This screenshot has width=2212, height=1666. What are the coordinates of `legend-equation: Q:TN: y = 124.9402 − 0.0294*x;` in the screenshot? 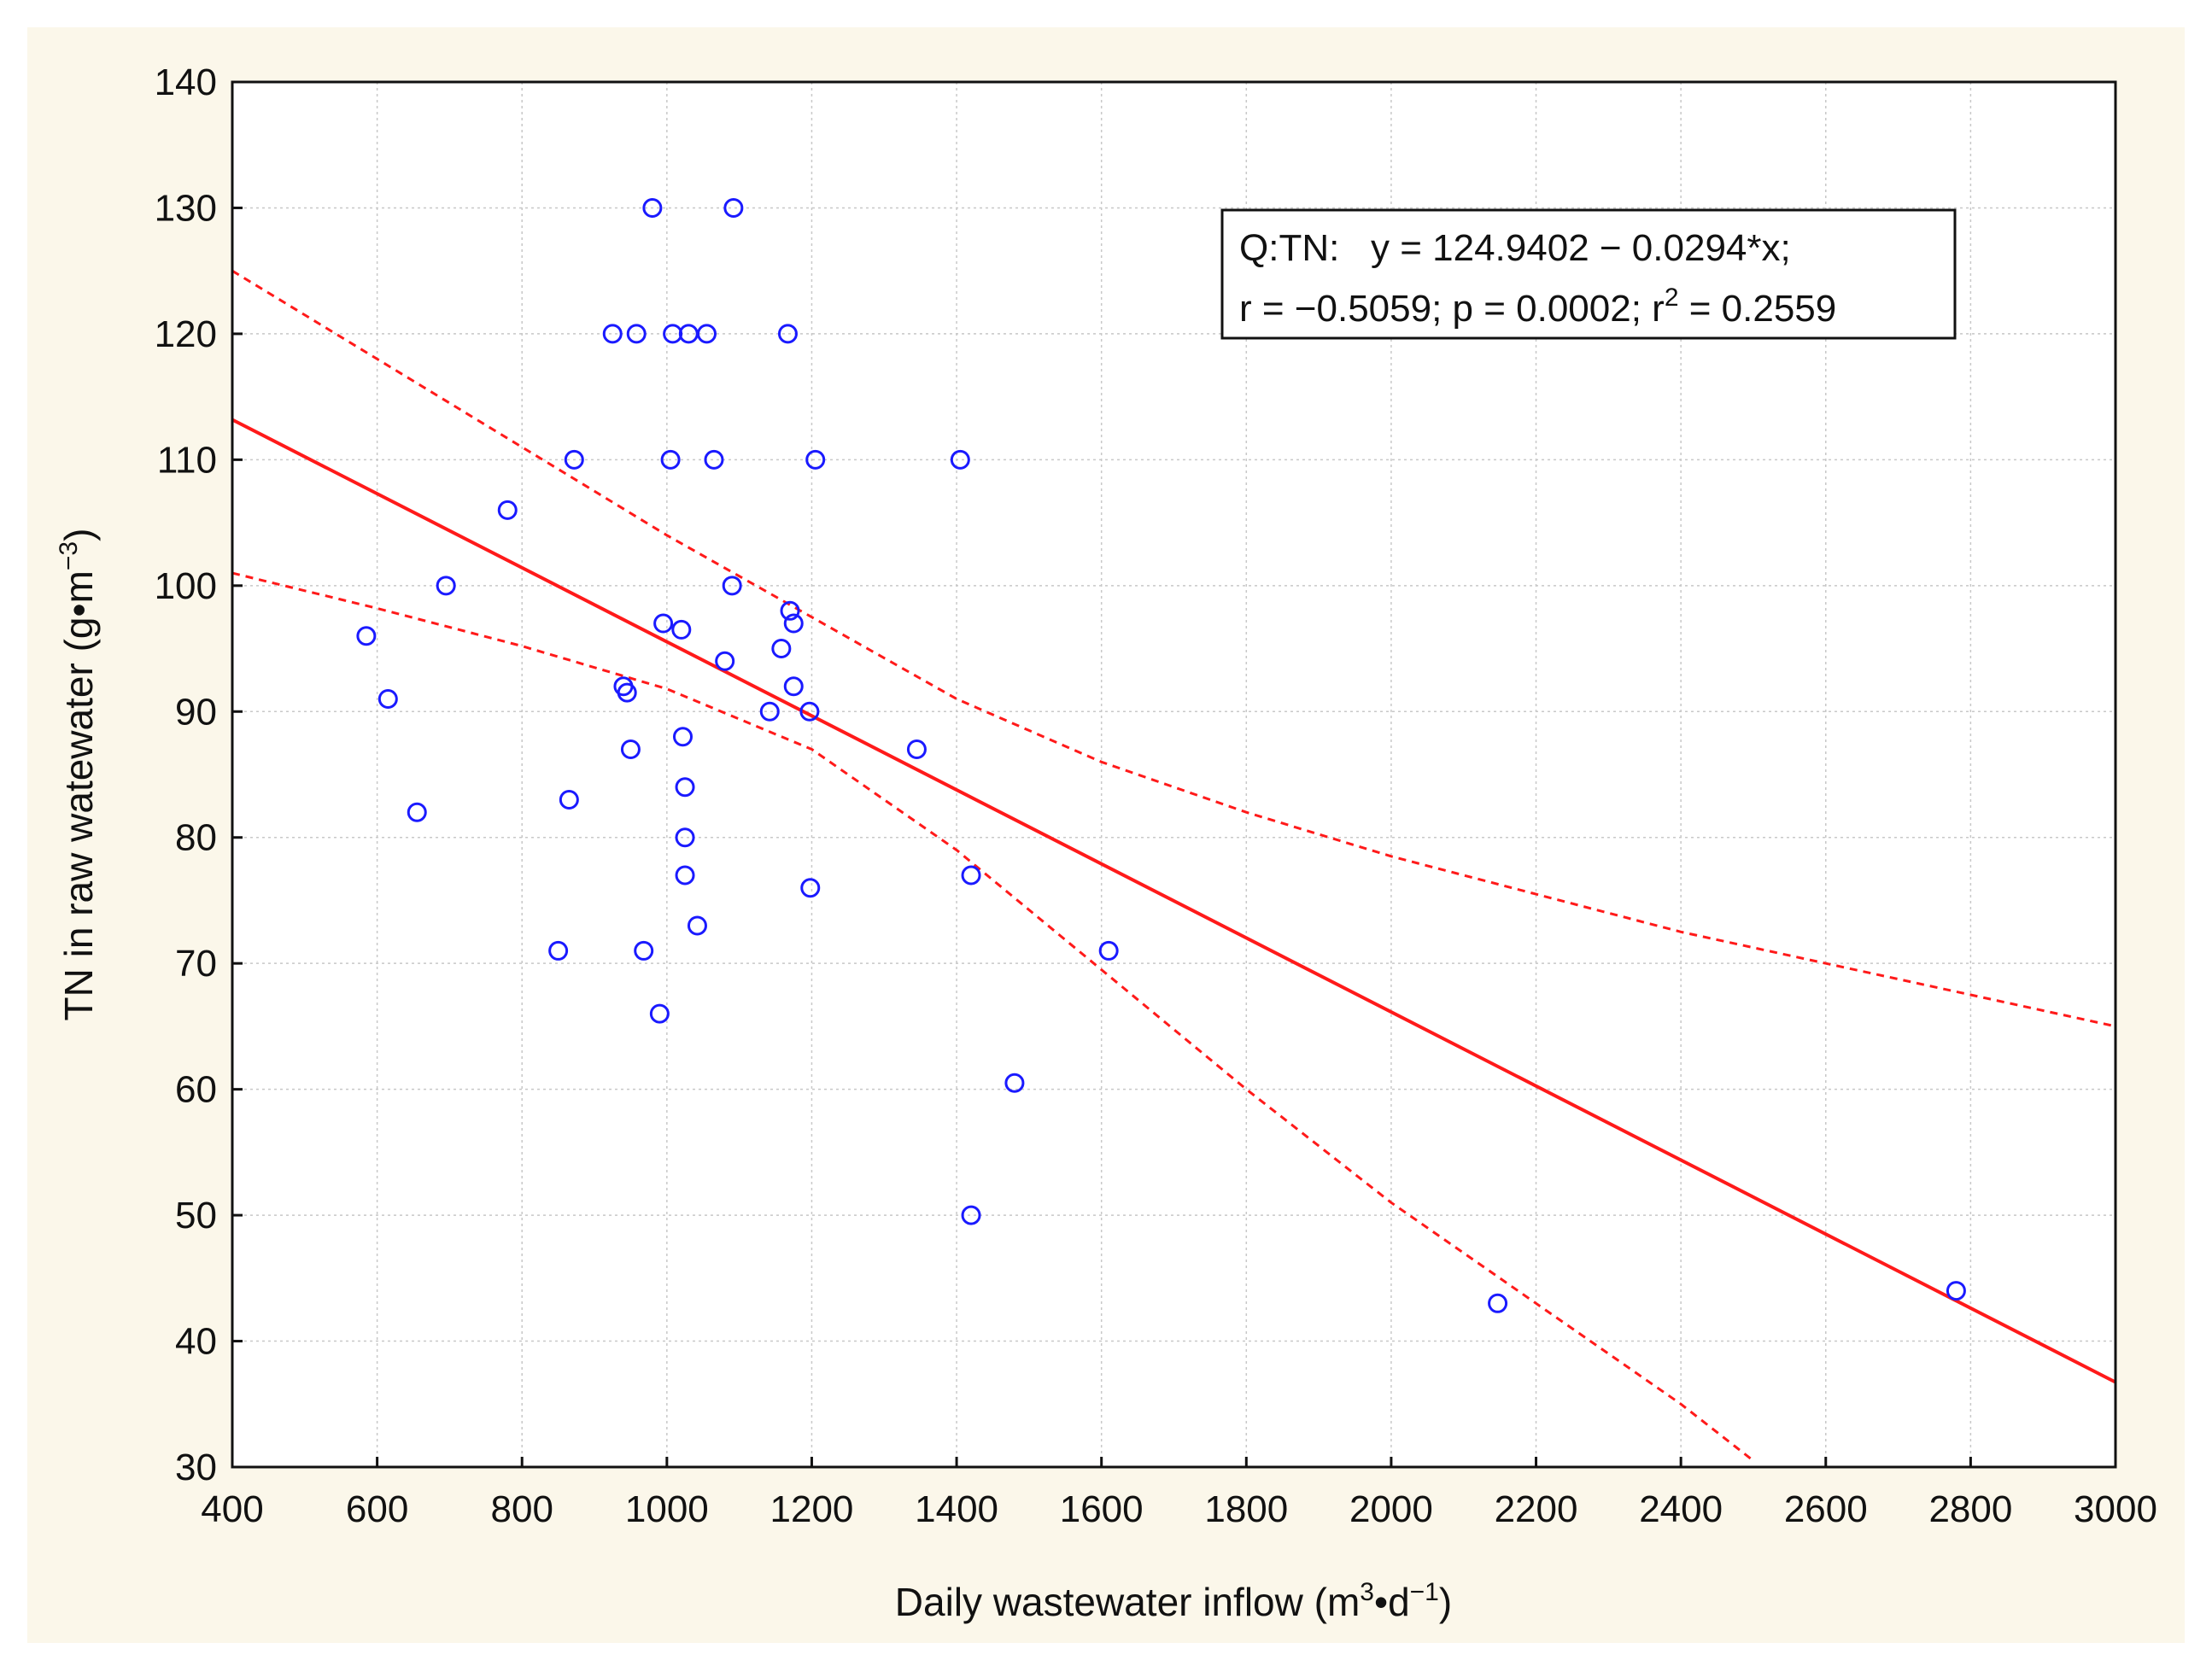 It's located at (1515, 248).